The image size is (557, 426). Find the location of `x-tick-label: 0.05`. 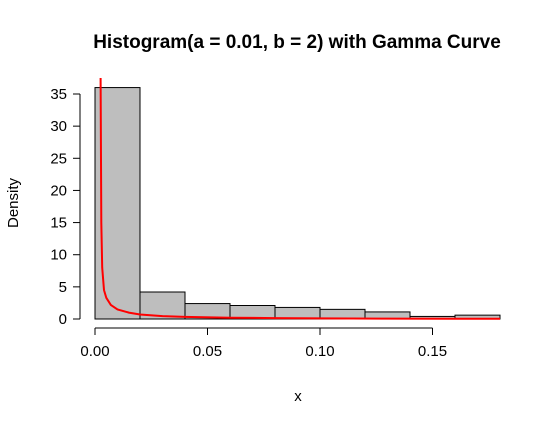

x-tick-label: 0.05 is located at coordinates (207, 351).